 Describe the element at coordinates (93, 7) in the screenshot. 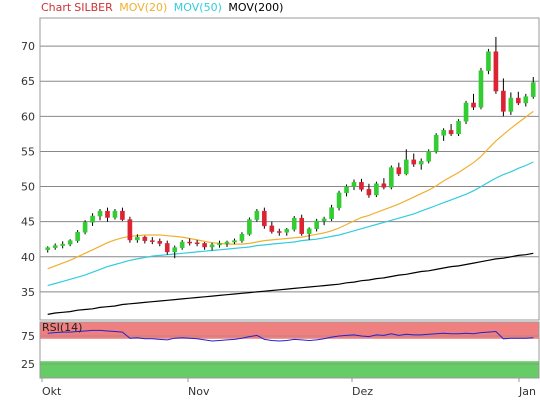

I see `legend-symbol: SILBER` at that location.